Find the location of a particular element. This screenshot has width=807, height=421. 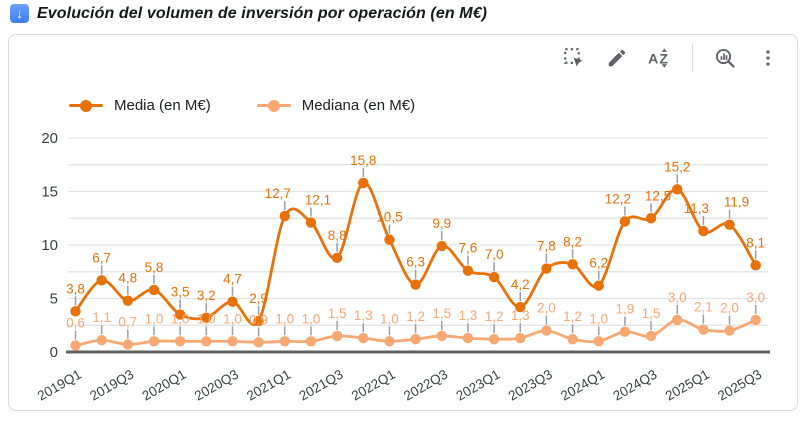

svg-text: 4,8 is located at coordinates (127, 278).